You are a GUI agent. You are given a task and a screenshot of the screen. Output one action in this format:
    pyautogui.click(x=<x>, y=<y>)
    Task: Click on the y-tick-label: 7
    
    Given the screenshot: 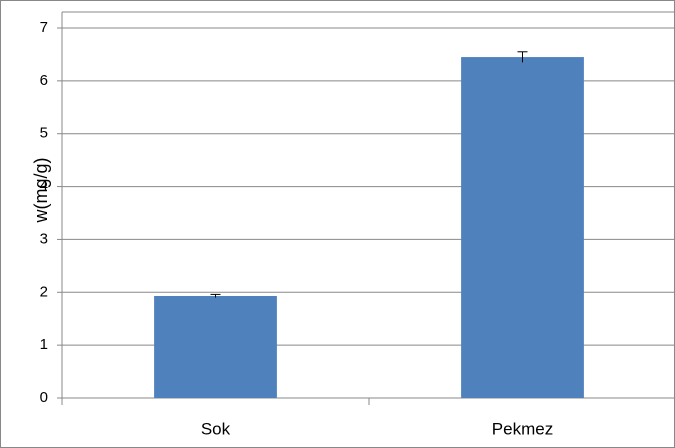 What is the action you would take?
    pyautogui.click(x=44, y=27)
    